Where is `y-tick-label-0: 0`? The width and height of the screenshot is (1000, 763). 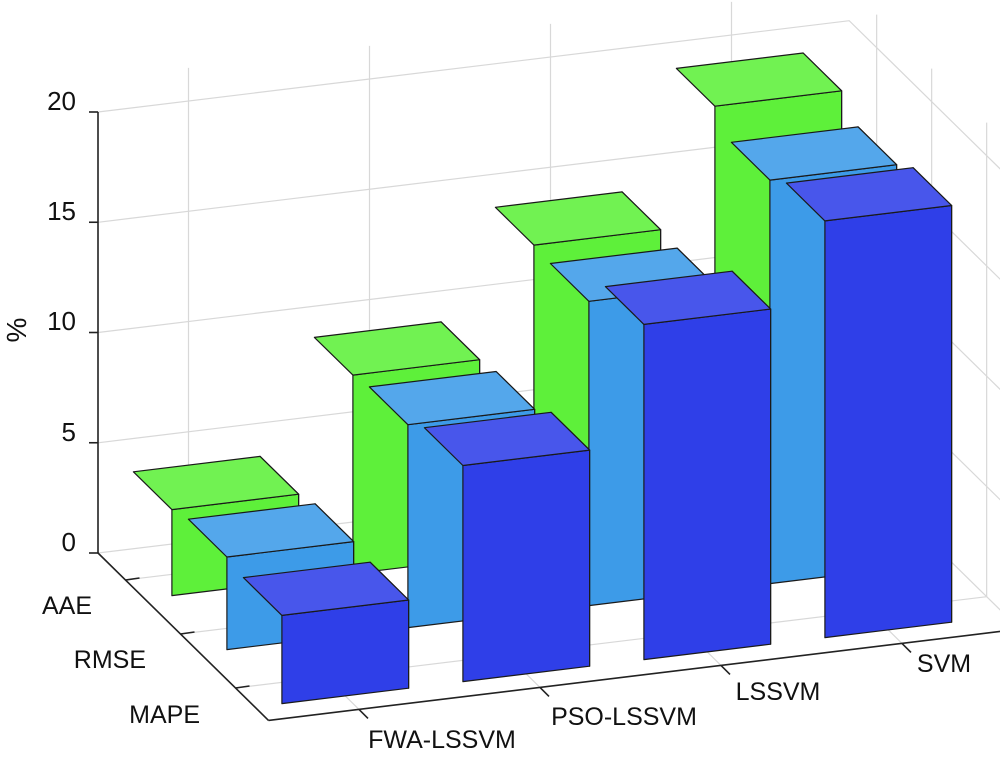 y-tick-label-0: 0 is located at coordinates (69, 542).